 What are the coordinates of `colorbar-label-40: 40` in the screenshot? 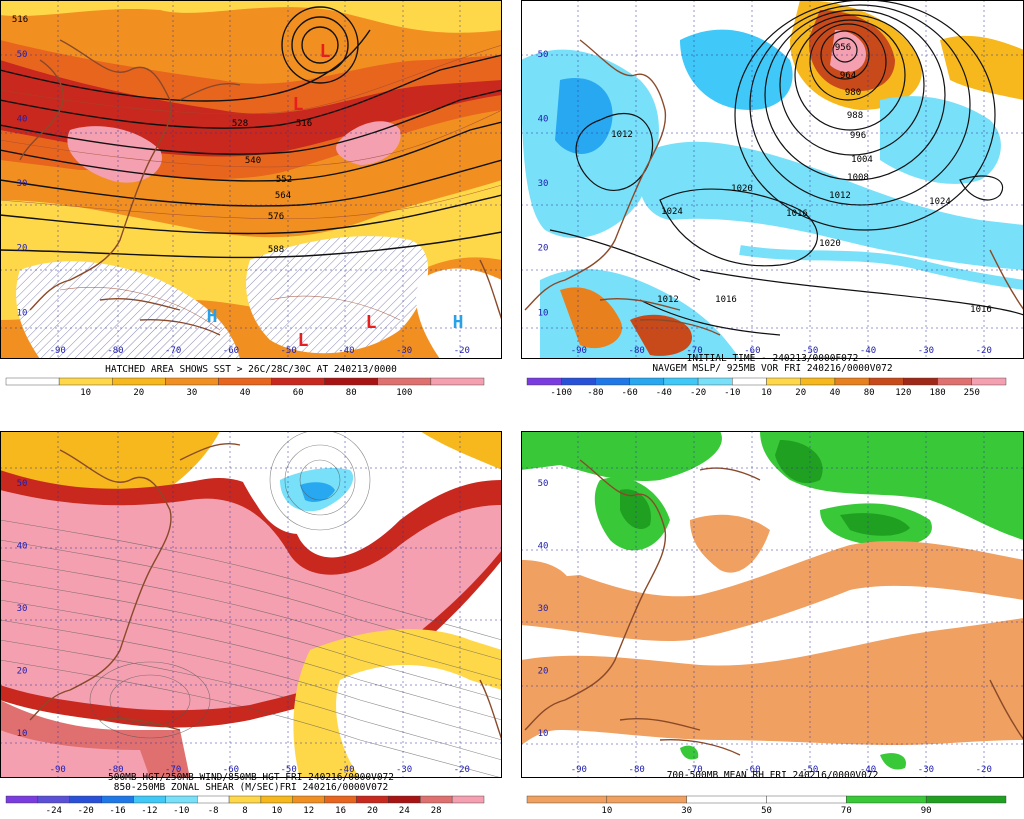 It's located at (835, 393).